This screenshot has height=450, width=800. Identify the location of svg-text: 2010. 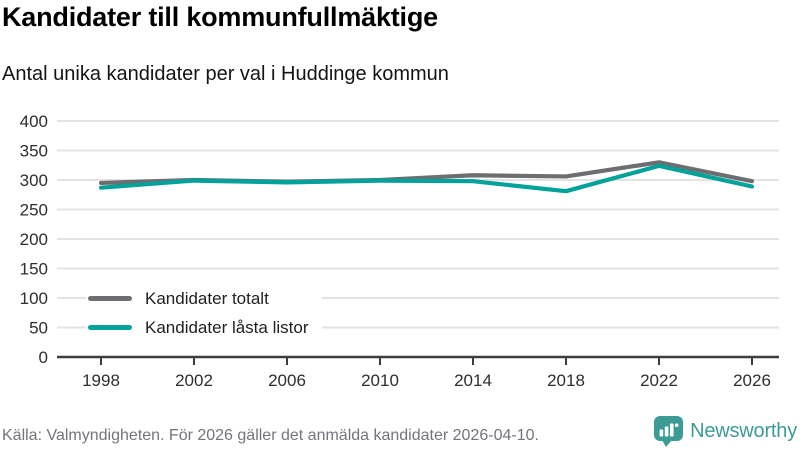
(380, 380).